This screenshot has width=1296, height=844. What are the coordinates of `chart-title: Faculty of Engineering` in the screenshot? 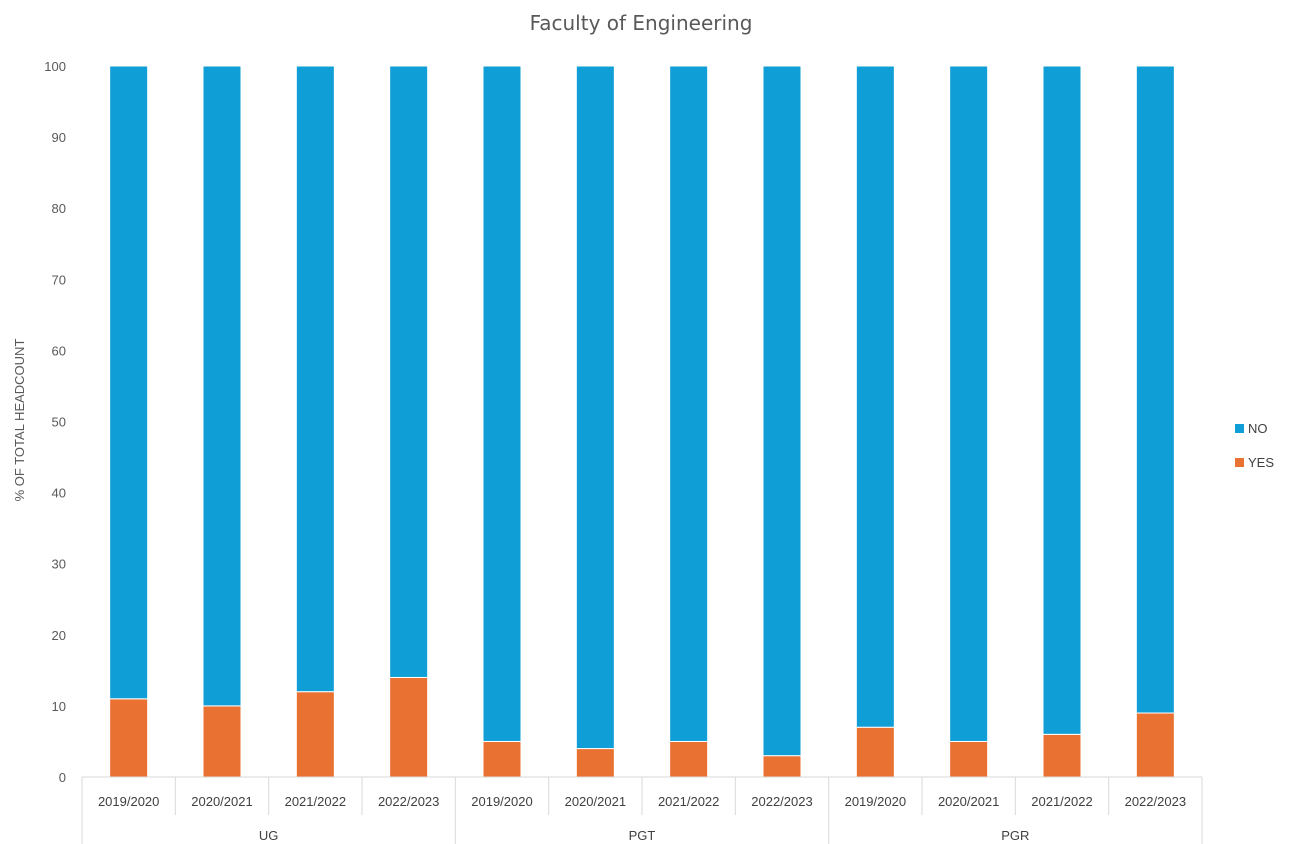 It's located at (641, 23).